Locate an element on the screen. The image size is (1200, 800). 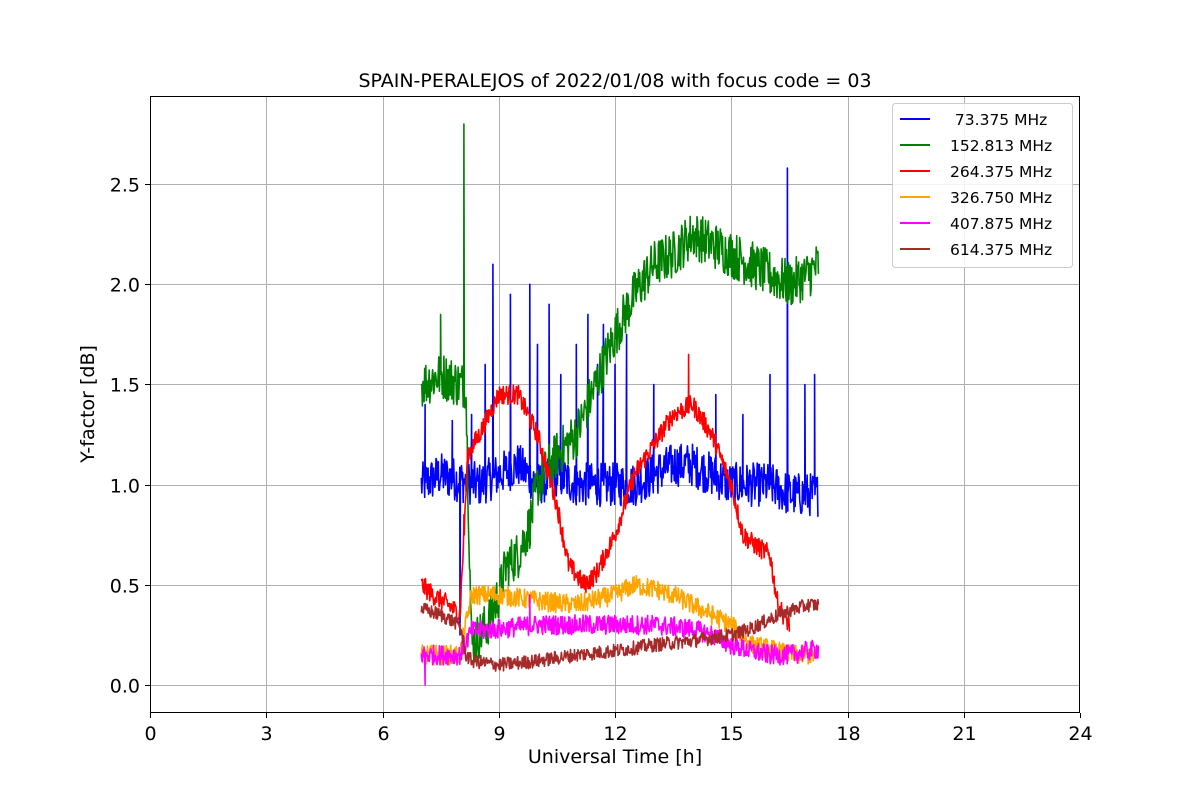
y-axis-label: Y-factor [dB] is located at coordinates (88, 404).